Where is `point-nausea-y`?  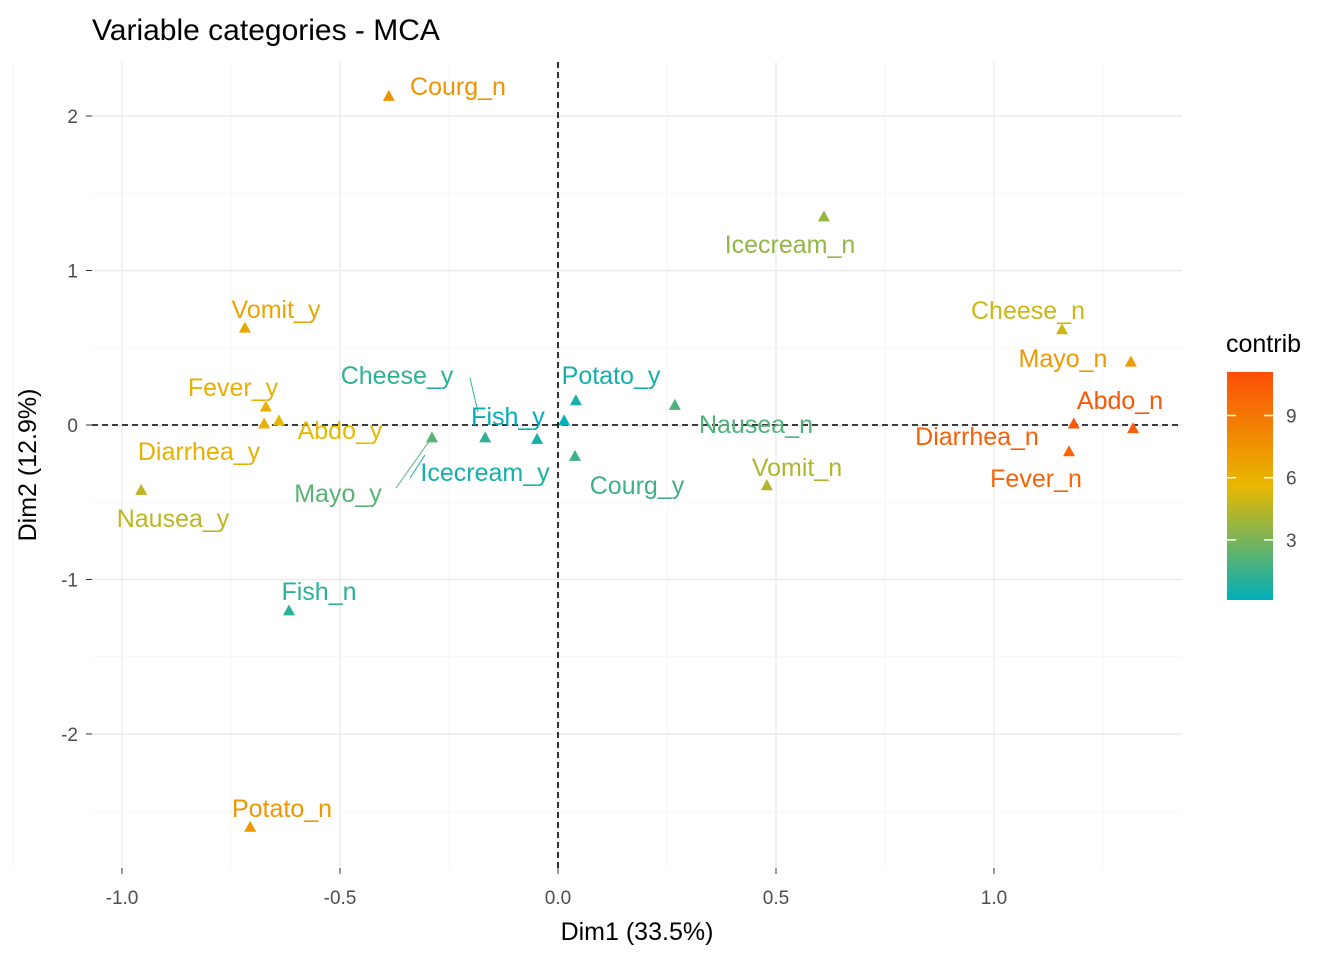 point-nausea-y is located at coordinates (141, 489).